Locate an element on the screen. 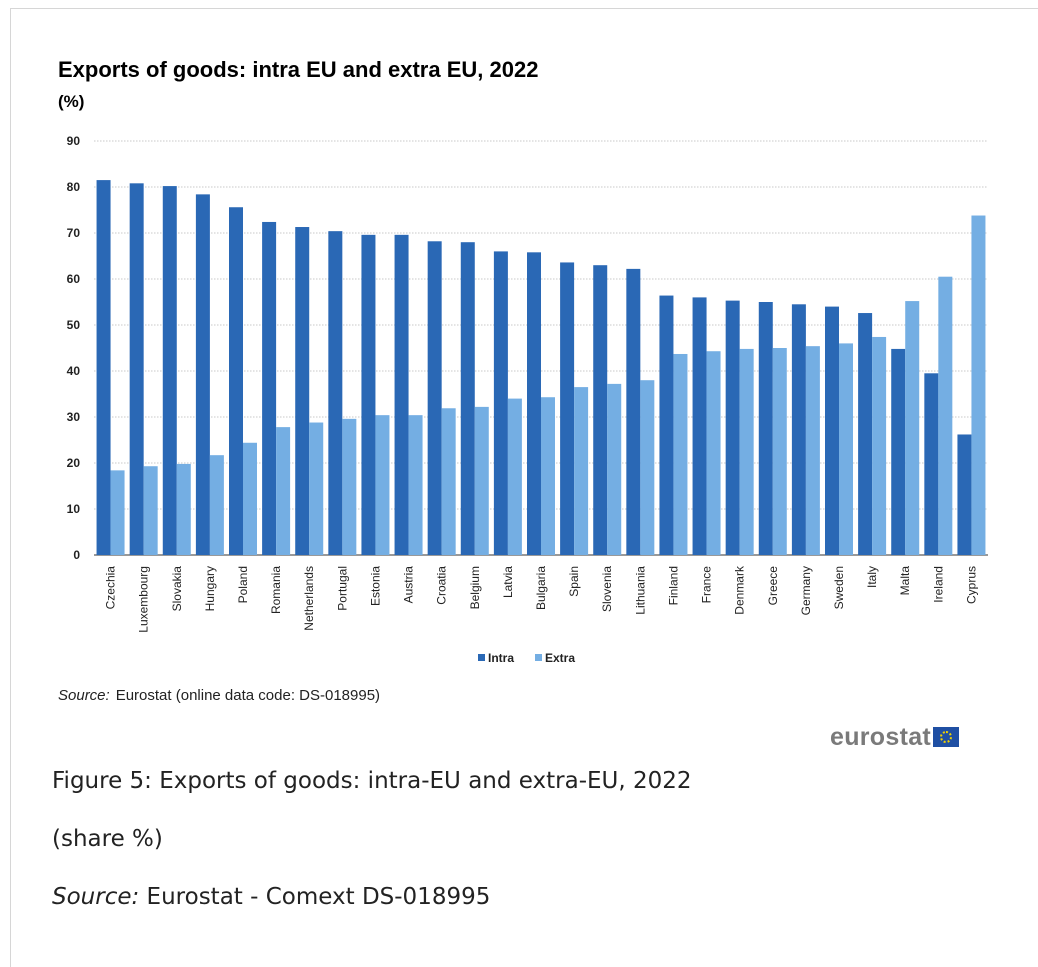  figure-source-label: Source: is located at coordinates (96, 897).